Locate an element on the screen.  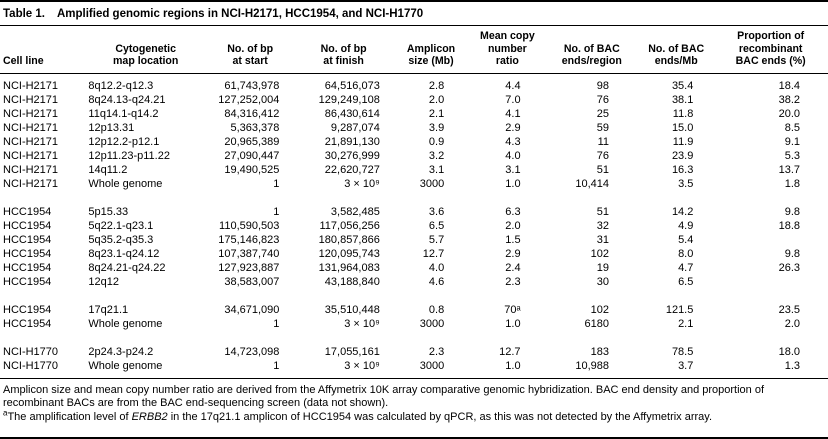
table-cell: 12p11.23-p11.22 is located at coordinates (129, 155).